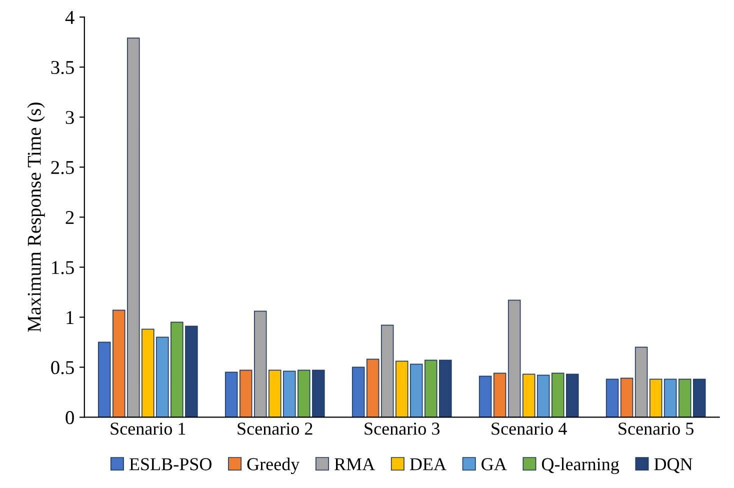  What do you see at coordinates (36, 217) in the screenshot?
I see `y-axis-title: Maximum Response Time (s)` at bounding box center [36, 217].